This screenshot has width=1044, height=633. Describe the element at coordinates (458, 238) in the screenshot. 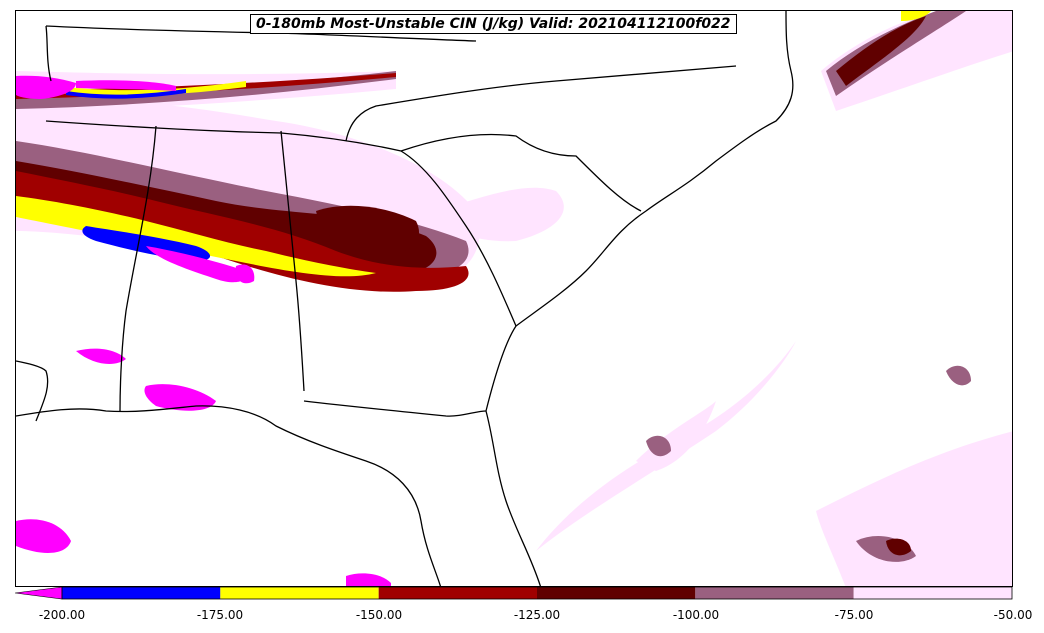

I see `state-line-ga-sc` at that location.